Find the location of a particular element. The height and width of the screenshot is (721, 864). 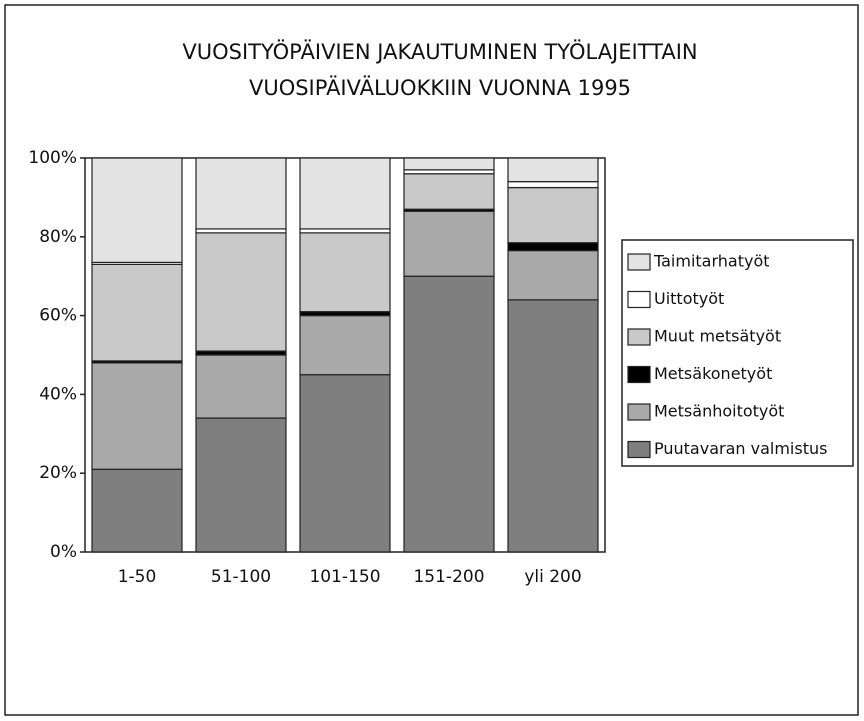

x-tick-label: yli 200 is located at coordinates (552, 577).